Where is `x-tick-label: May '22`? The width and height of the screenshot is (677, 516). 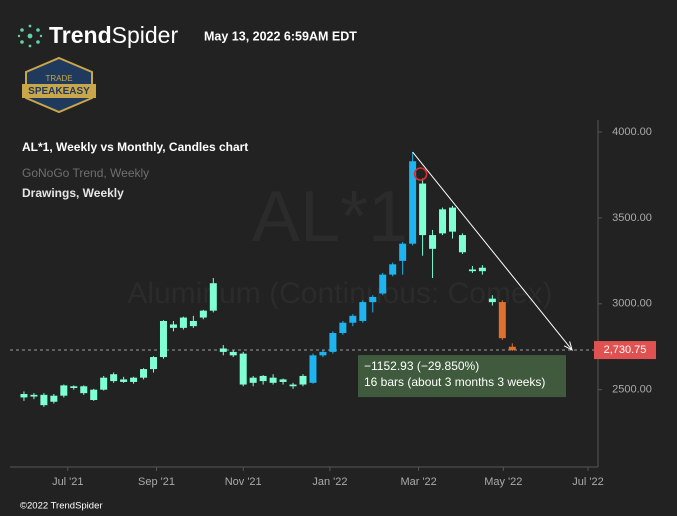
x-tick-label: May '22 is located at coordinates (503, 482).